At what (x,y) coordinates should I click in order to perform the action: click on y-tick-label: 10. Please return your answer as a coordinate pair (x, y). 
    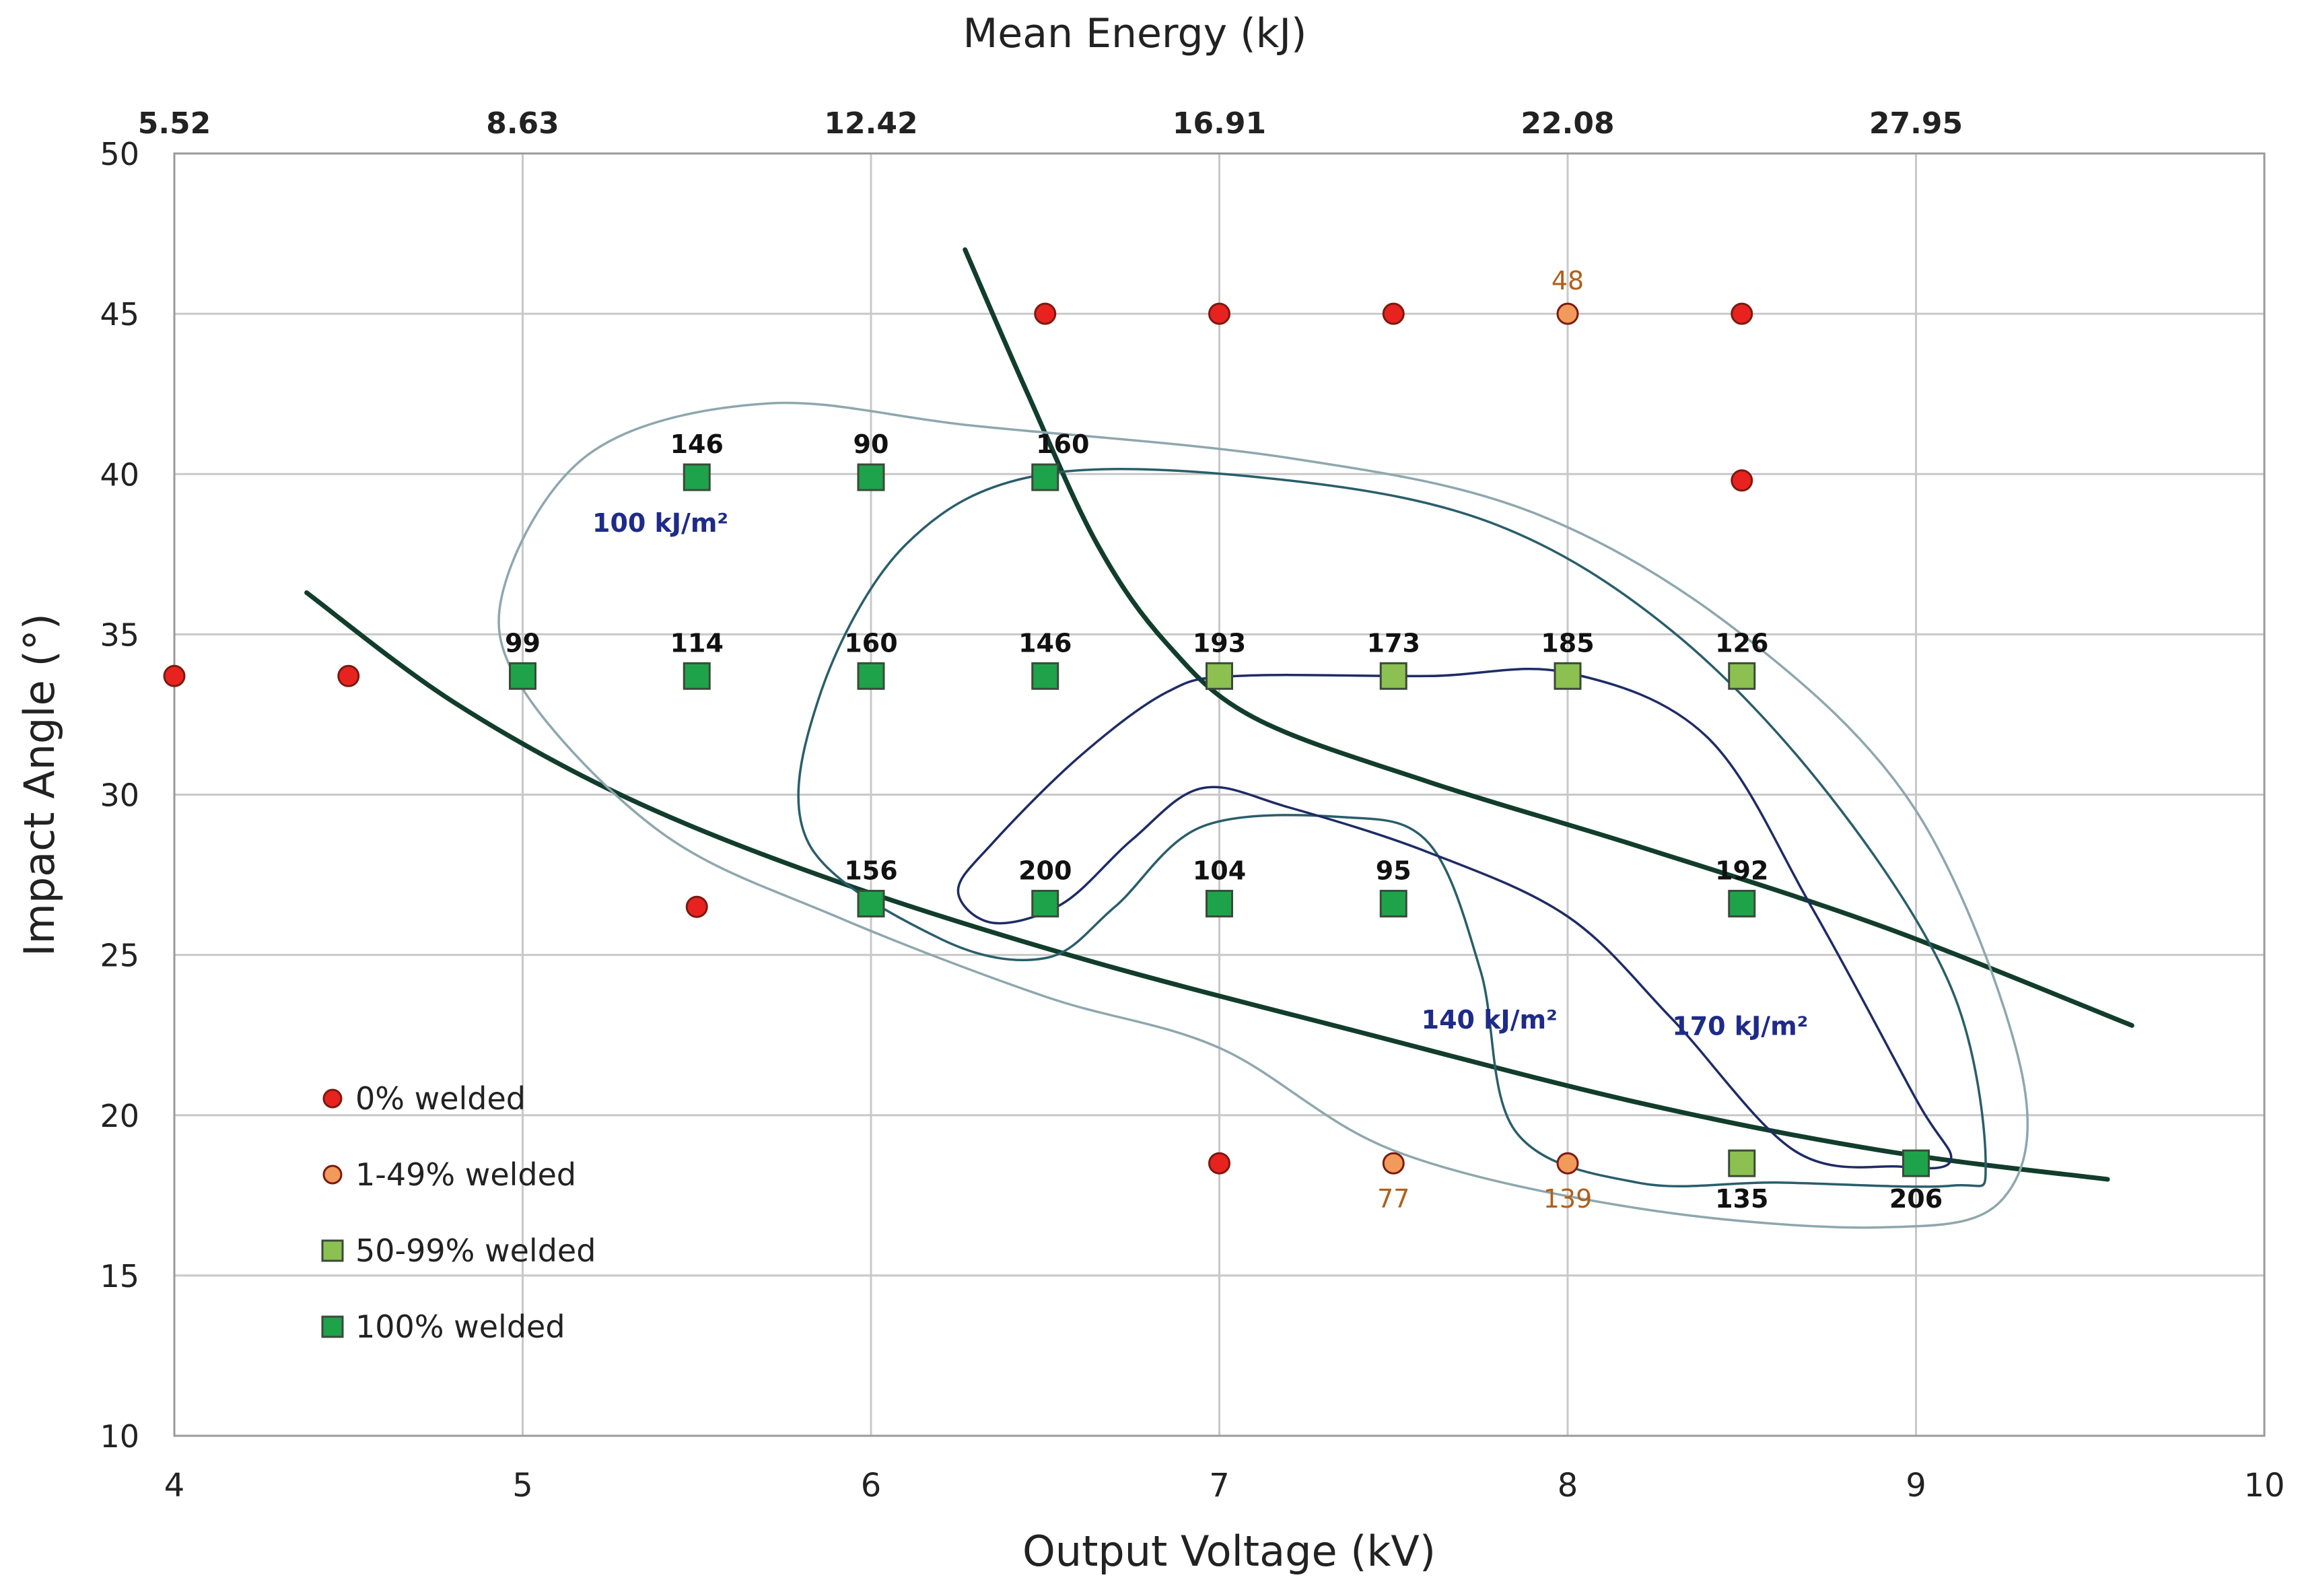
    Looking at the image, I should click on (119, 1436).